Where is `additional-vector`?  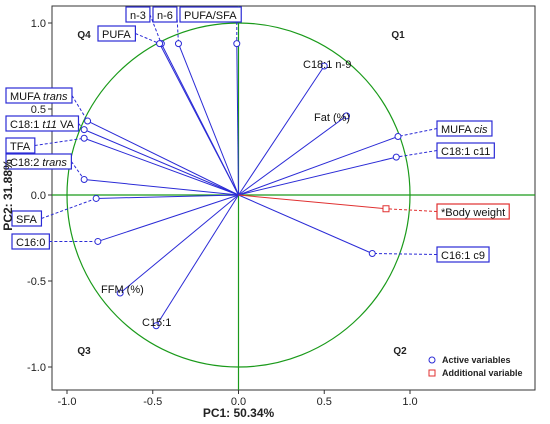
additional-vector is located at coordinates (312, 202).